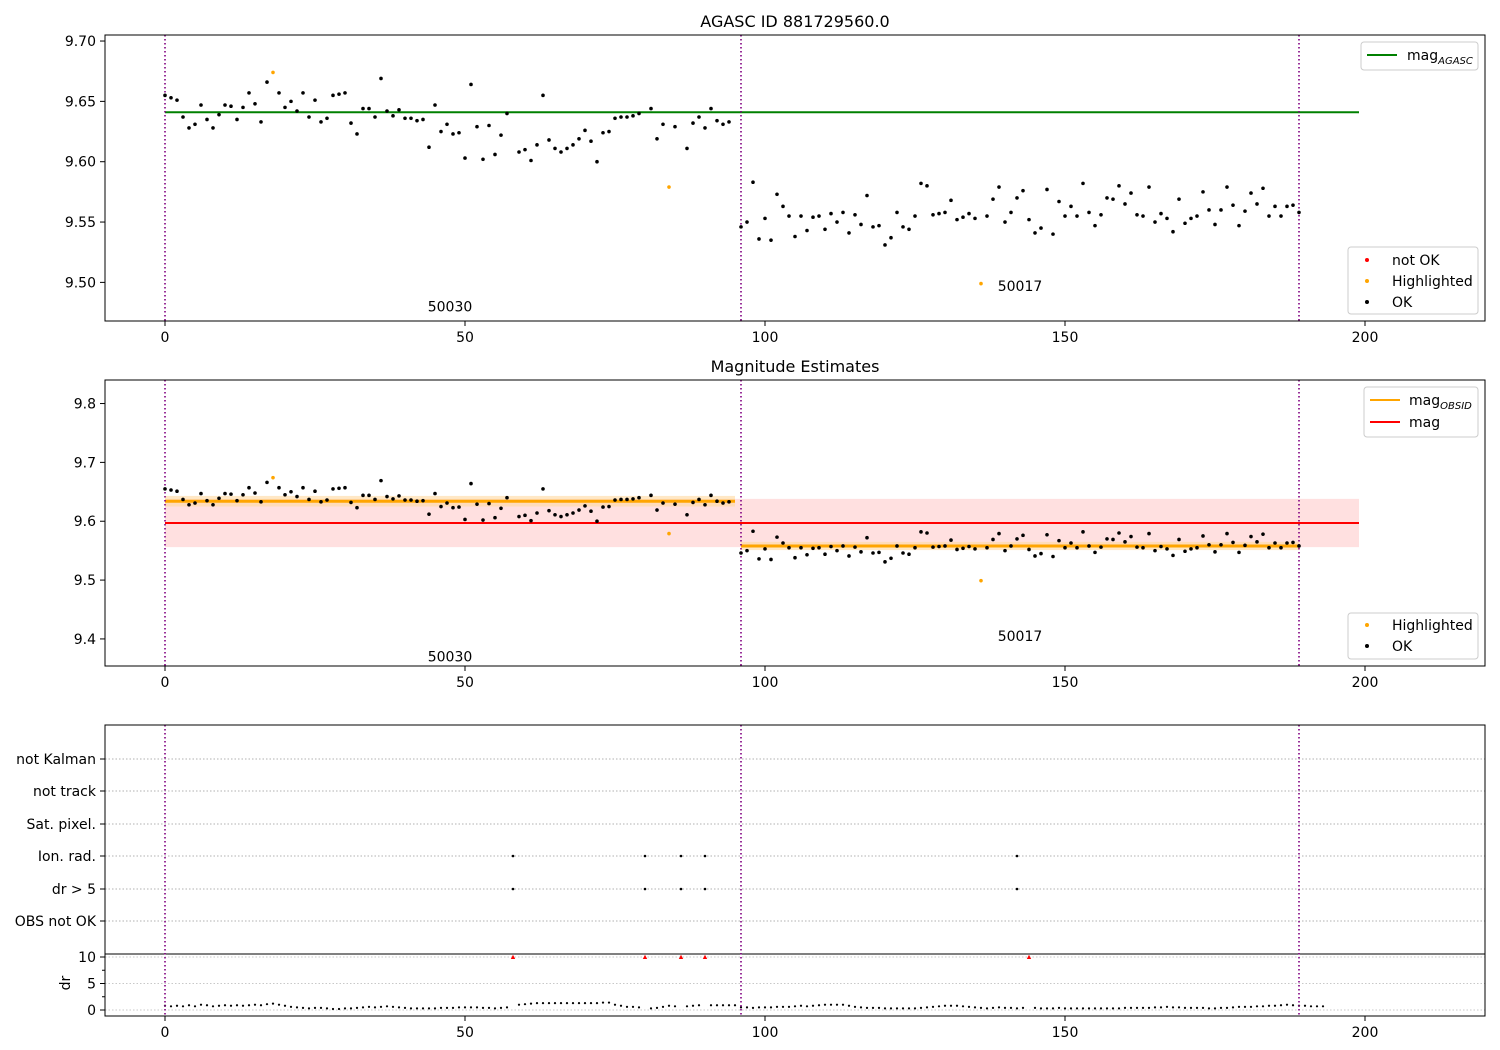 The image size is (1500, 1050). I want to click on legend-box, so click(1419, 56).